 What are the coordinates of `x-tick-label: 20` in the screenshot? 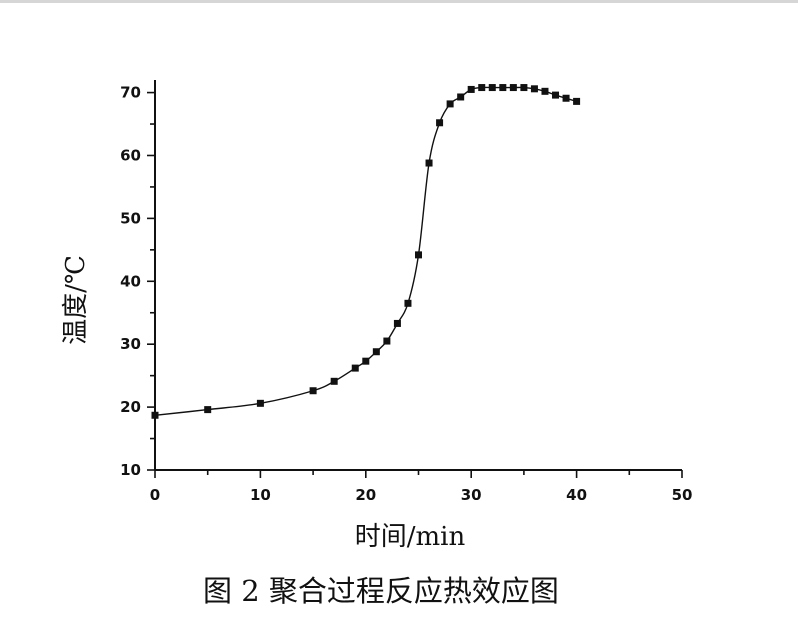 It's located at (365, 495).